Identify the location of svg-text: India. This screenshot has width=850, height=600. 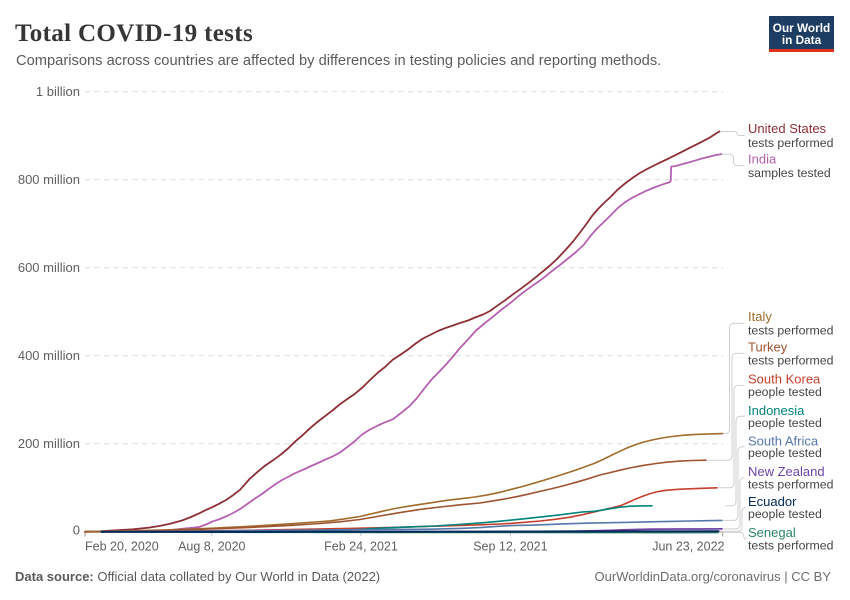
(762, 158).